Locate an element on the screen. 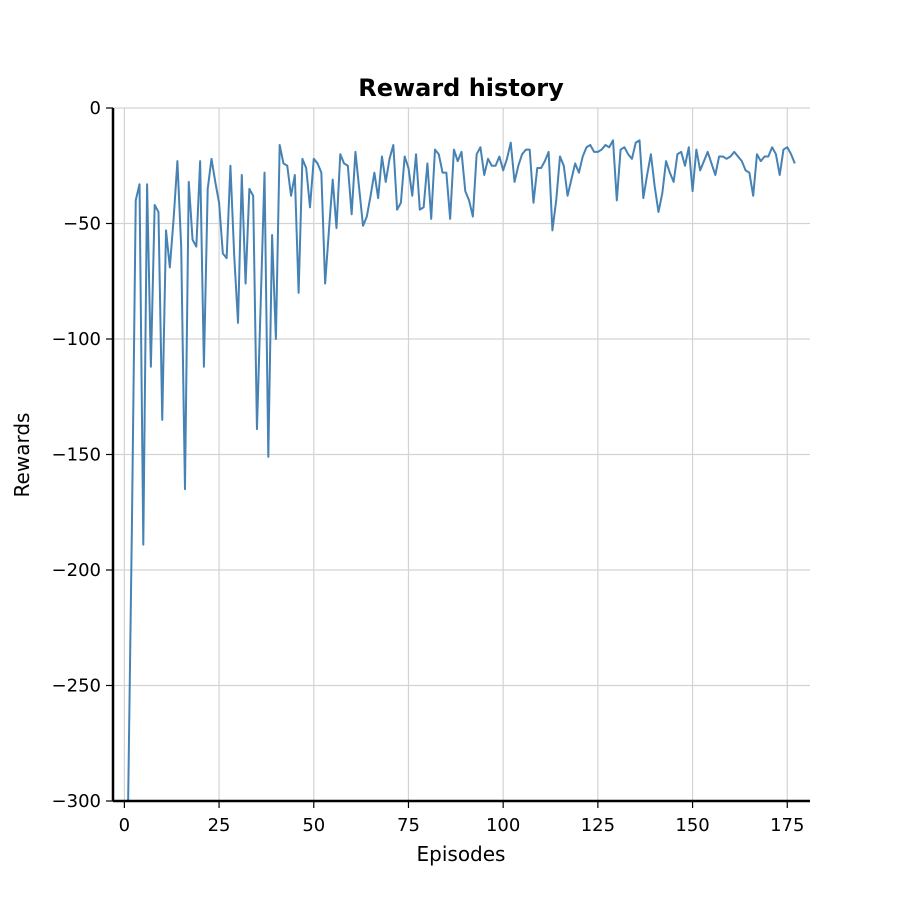 This screenshot has height=904, width=900. y-tick-label: −100 is located at coordinates (76, 339).